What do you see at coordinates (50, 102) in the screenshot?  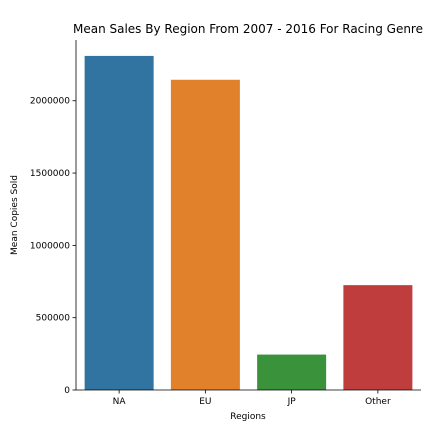 I see `y-tick-label: 2000000` at bounding box center [50, 102].